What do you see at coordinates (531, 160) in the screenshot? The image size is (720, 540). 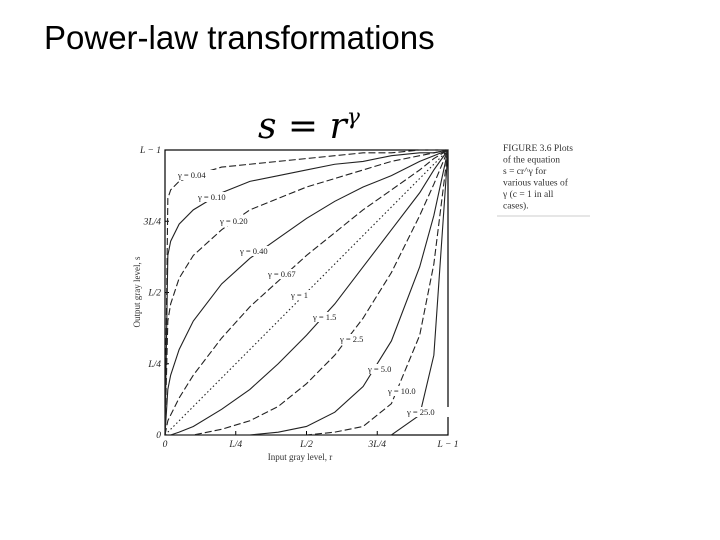 I see `caption-line: of the equation` at bounding box center [531, 160].